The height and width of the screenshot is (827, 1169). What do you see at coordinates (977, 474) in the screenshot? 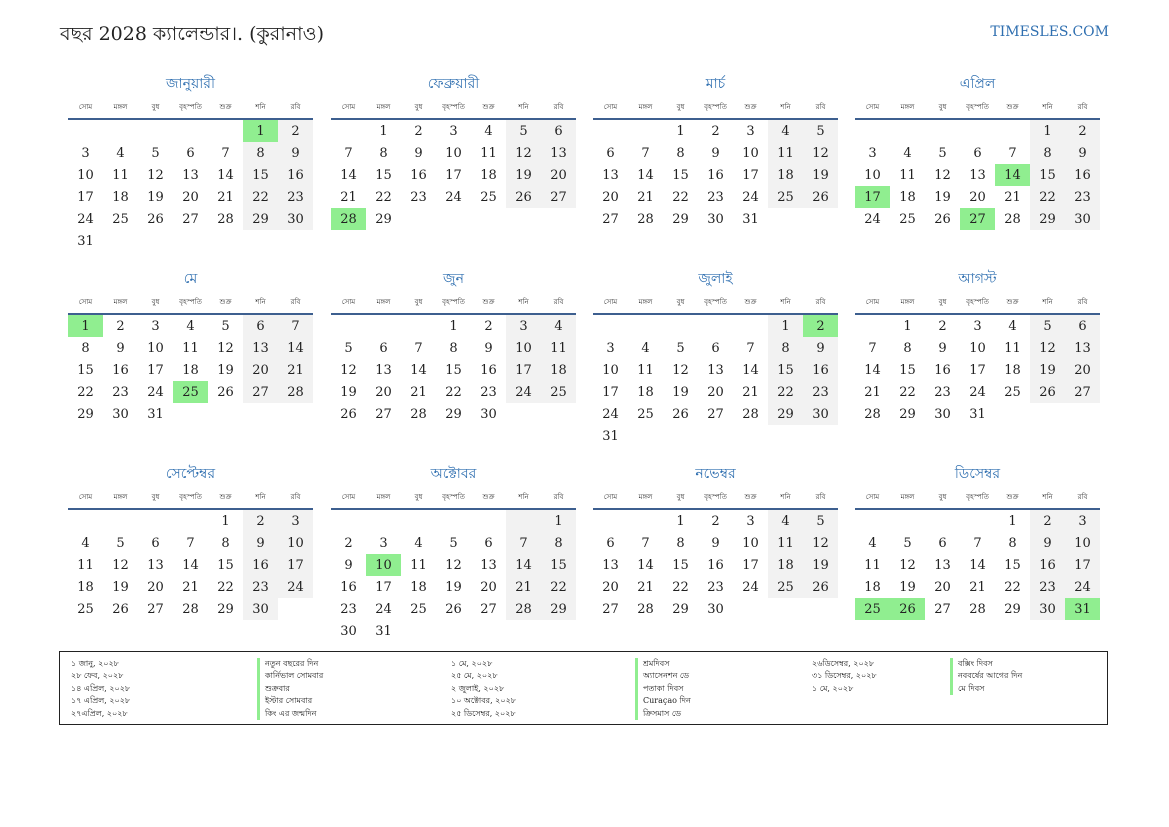
I see `month-name: ডিসেম্বর` at bounding box center [977, 474].